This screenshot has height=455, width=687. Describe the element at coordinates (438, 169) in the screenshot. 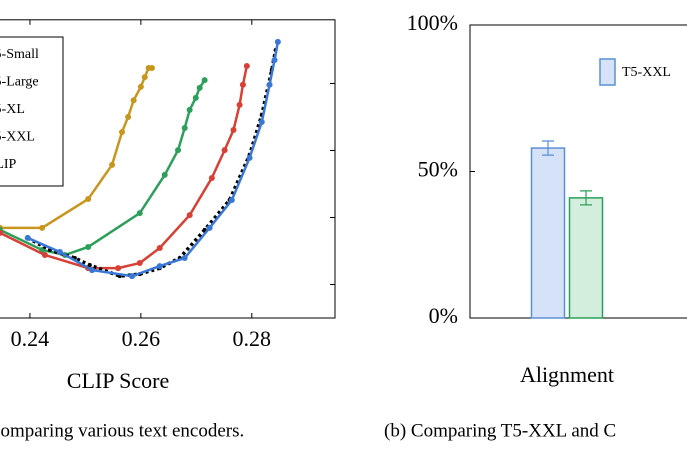

I see `y-tick-label: 50%` at that location.